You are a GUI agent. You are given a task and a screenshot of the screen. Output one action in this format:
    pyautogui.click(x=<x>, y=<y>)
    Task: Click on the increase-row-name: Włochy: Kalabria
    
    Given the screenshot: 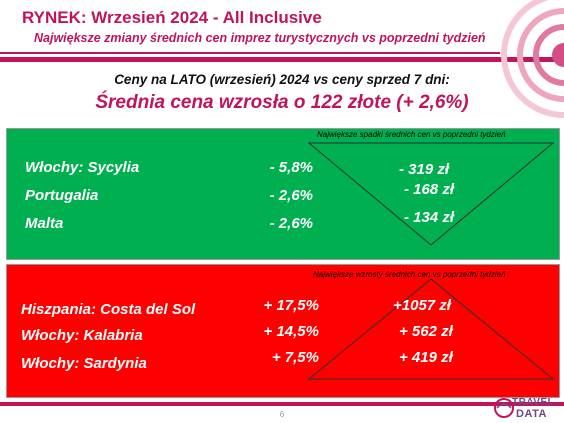 What is the action you would take?
    pyautogui.click(x=82, y=335)
    